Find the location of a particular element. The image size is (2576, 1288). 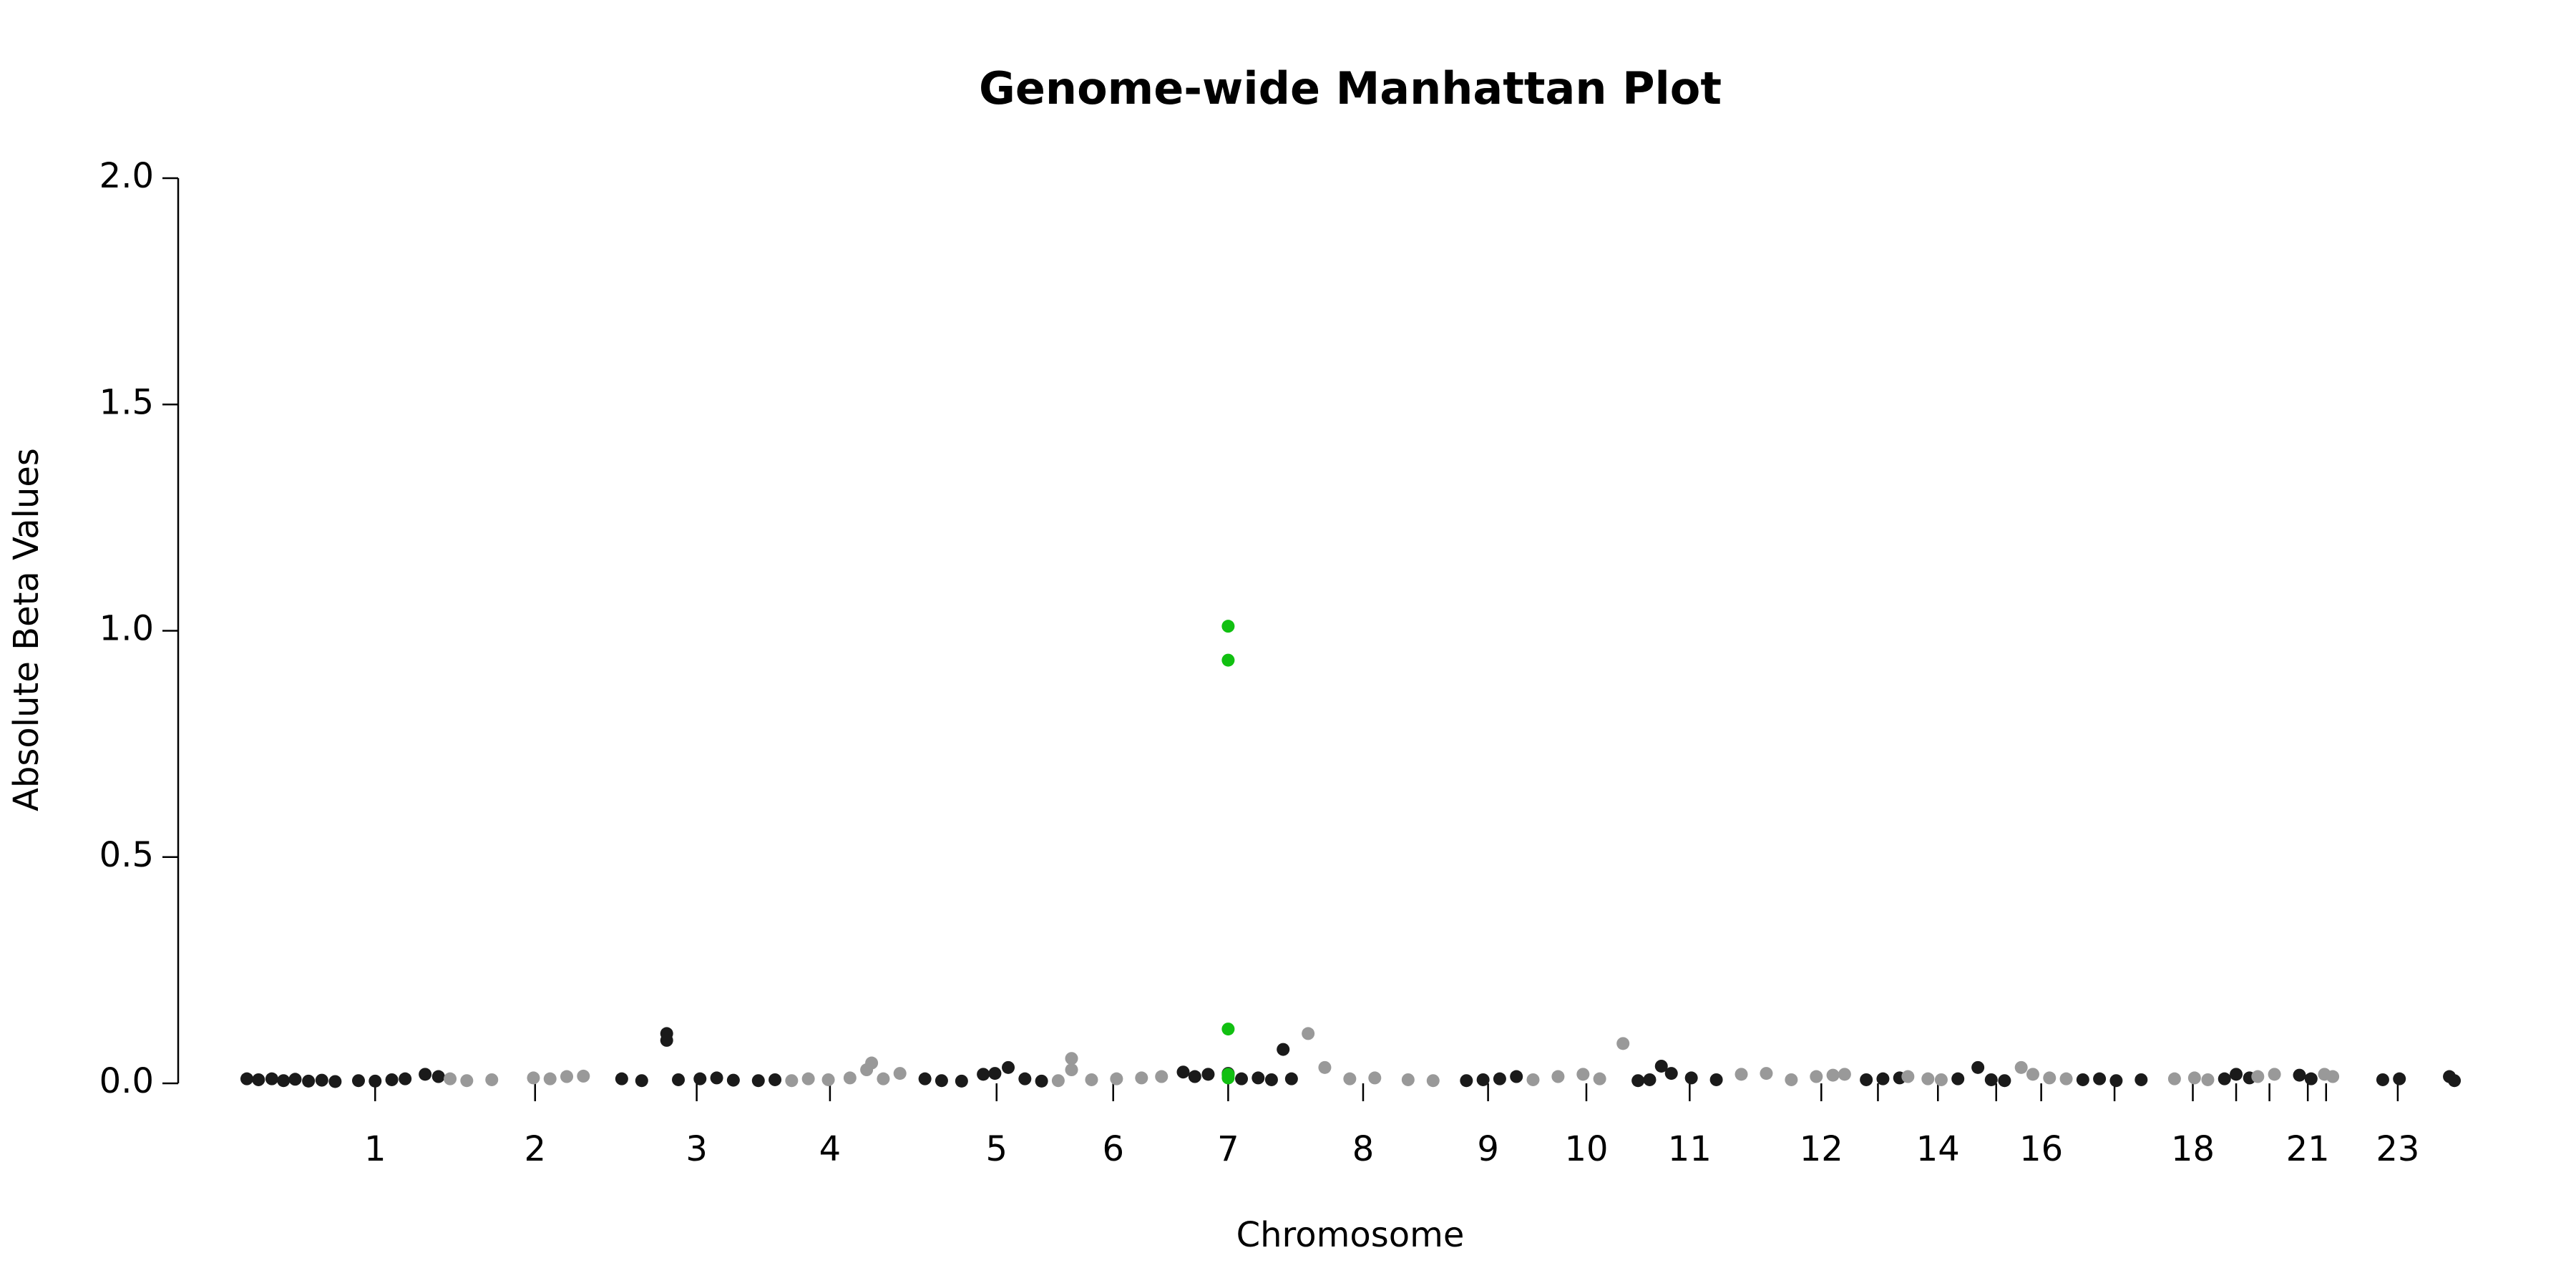

x-tick-label: 14 is located at coordinates (1938, 1149).